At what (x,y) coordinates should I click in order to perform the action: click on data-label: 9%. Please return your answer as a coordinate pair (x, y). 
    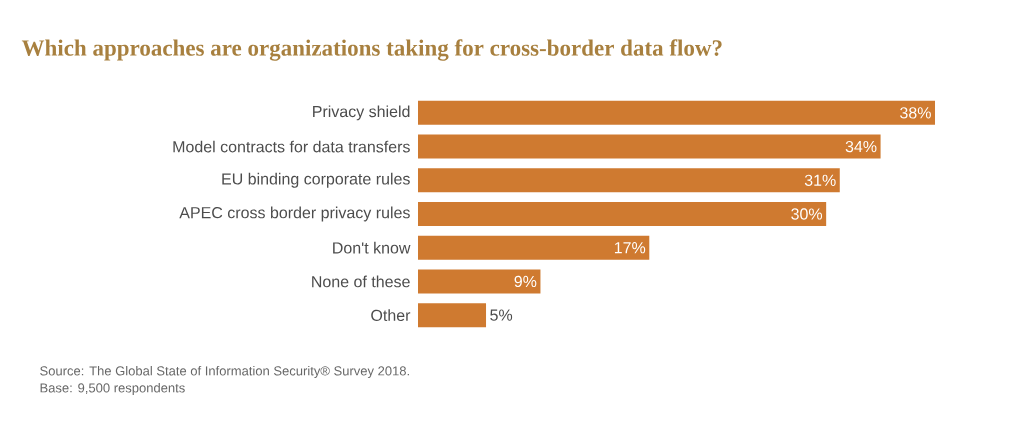
    Looking at the image, I should click on (525, 281).